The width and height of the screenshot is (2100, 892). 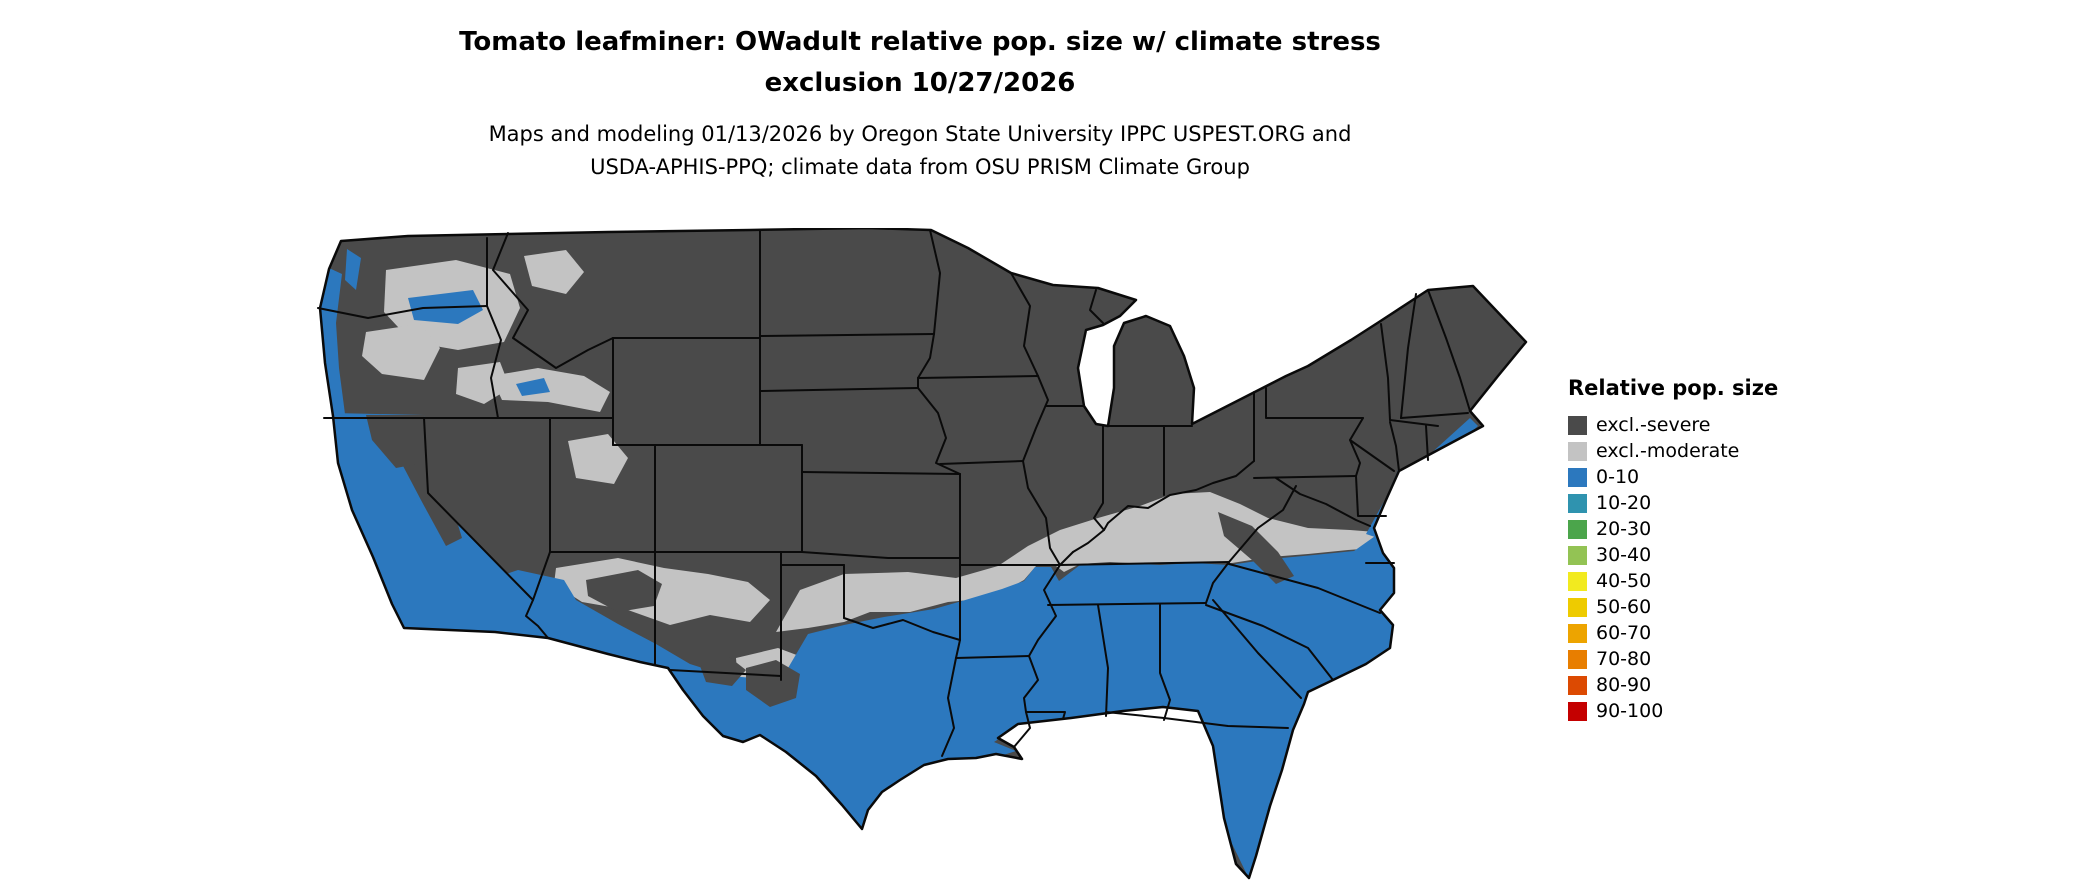 What do you see at coordinates (1624, 658) in the screenshot?
I see `legend-item-label: 70-80` at bounding box center [1624, 658].